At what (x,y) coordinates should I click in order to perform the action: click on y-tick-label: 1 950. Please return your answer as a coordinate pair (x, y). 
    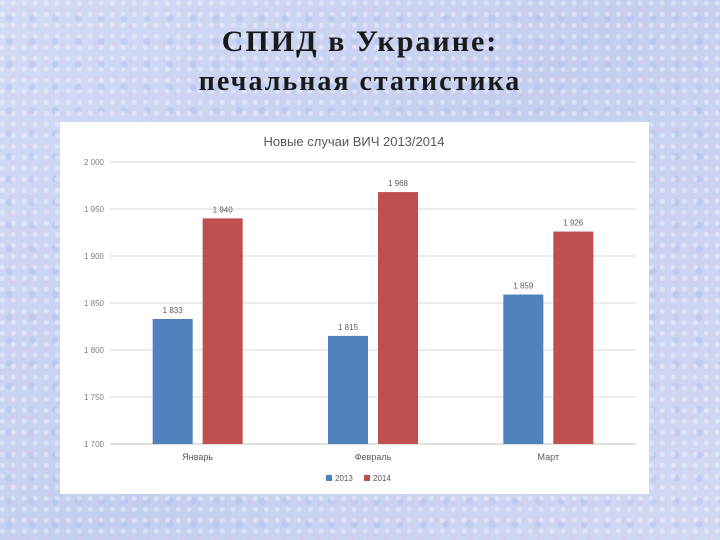
    Looking at the image, I should click on (94, 209).